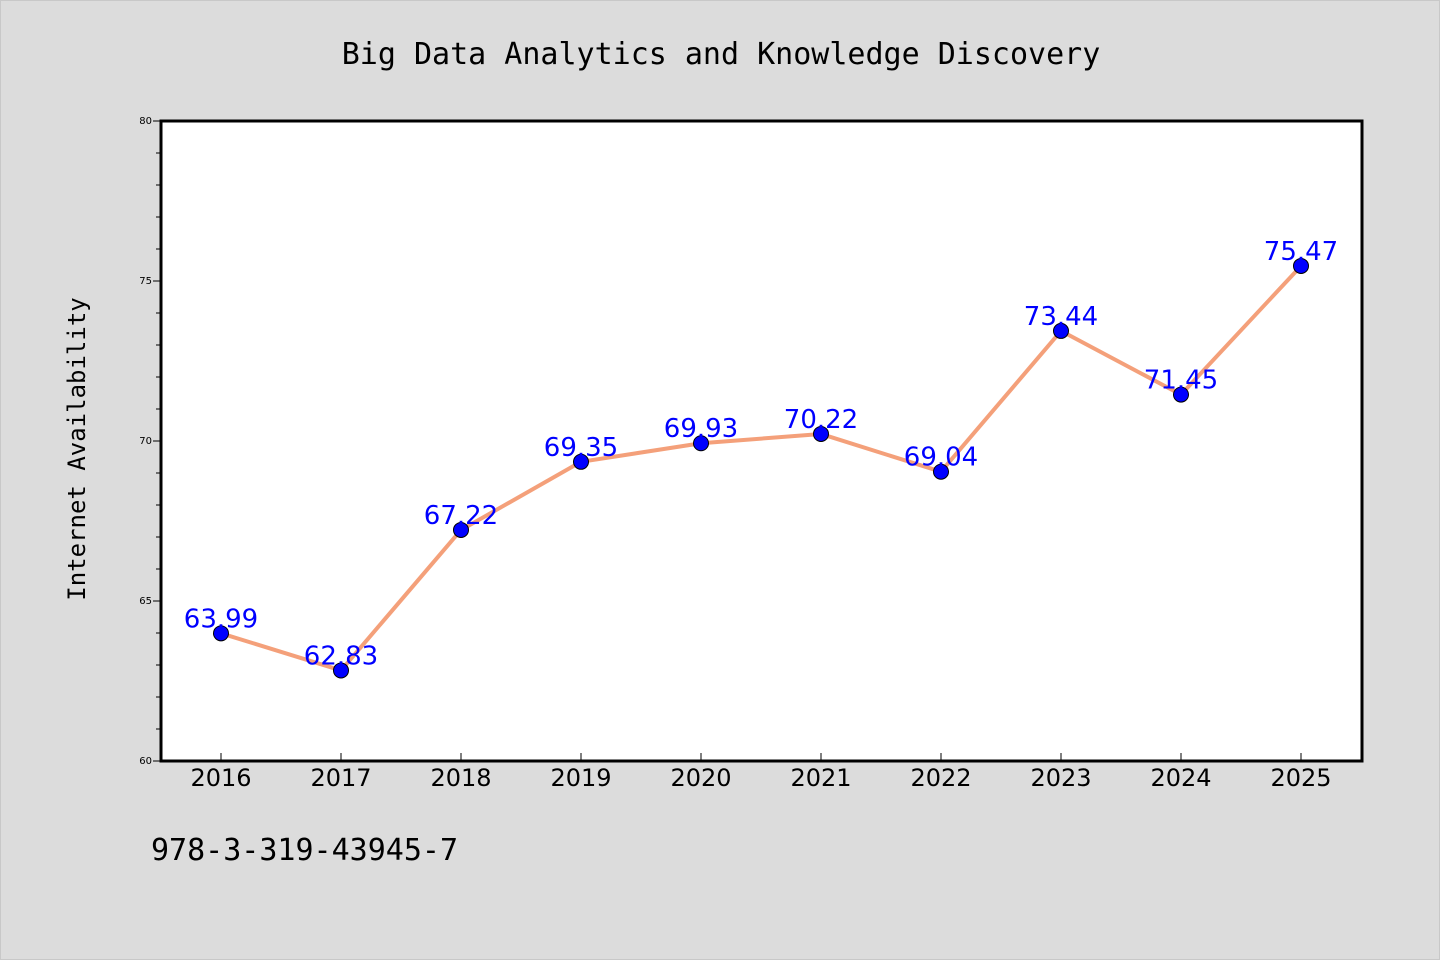 The image size is (1440, 960). What do you see at coordinates (1061, 317) in the screenshot?
I see `data-label: 73.44` at bounding box center [1061, 317].